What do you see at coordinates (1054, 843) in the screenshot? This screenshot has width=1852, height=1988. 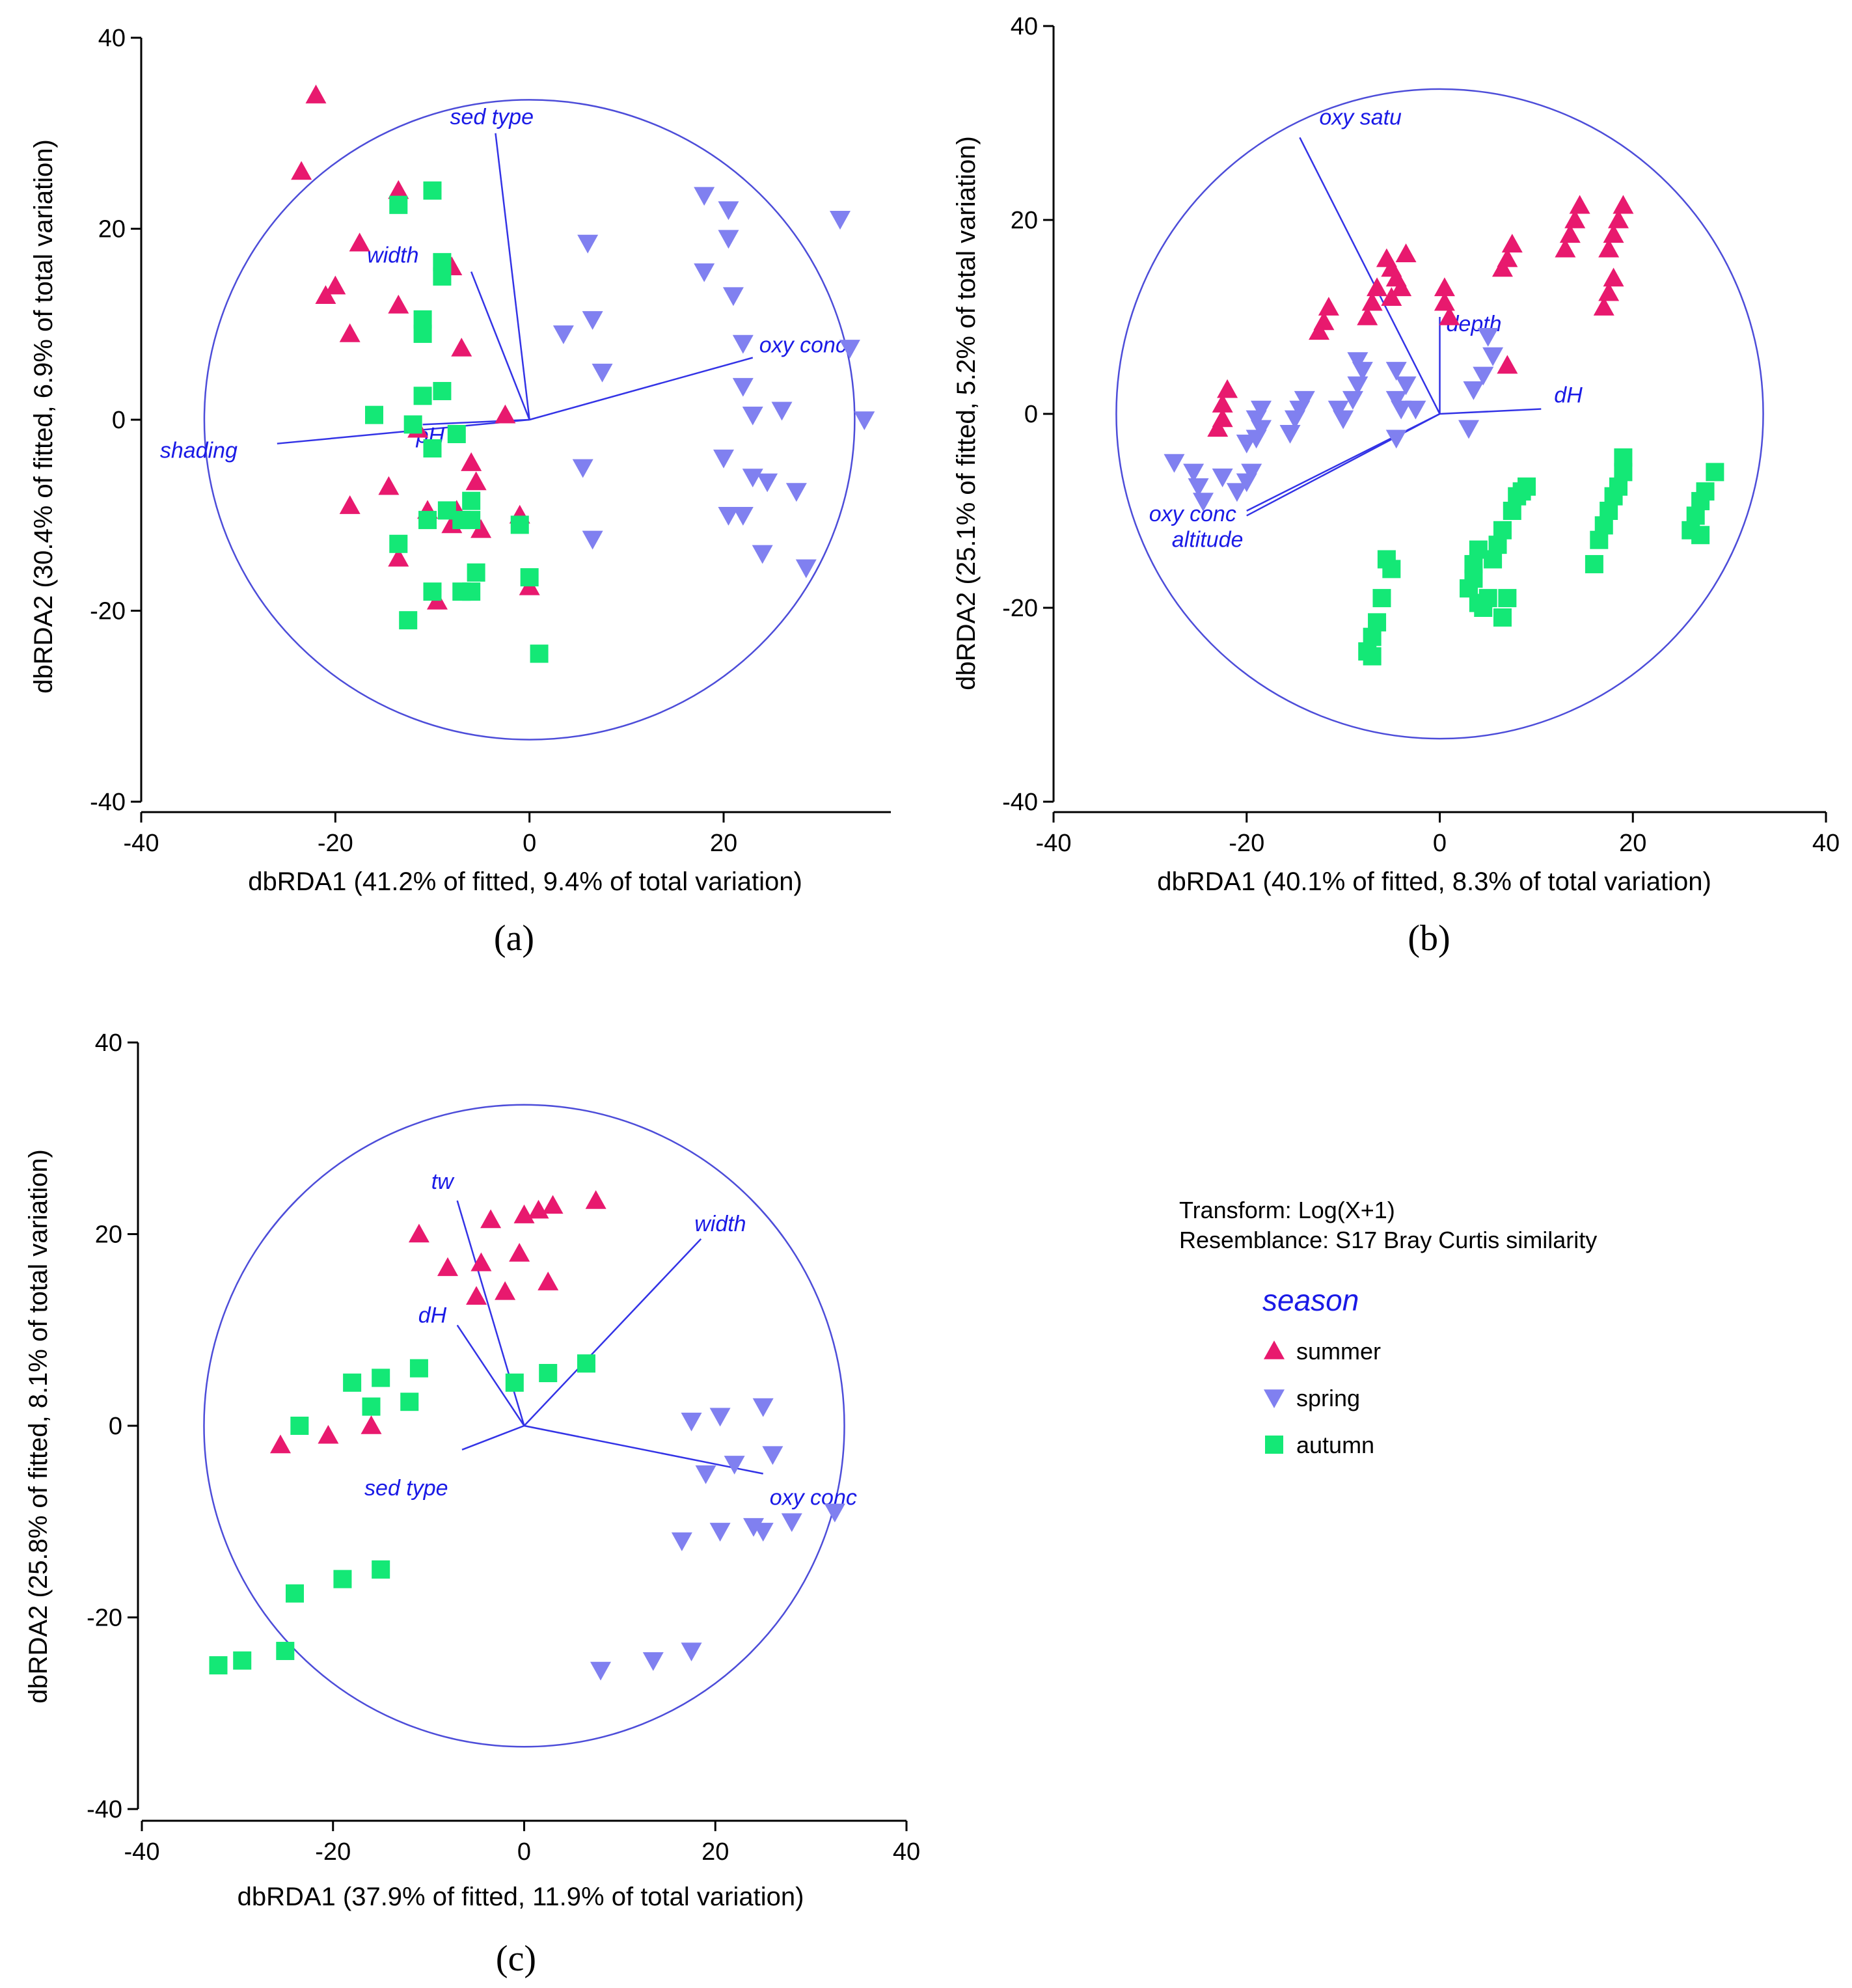 I see `panel-b-x-tick-label: -40` at bounding box center [1054, 843].